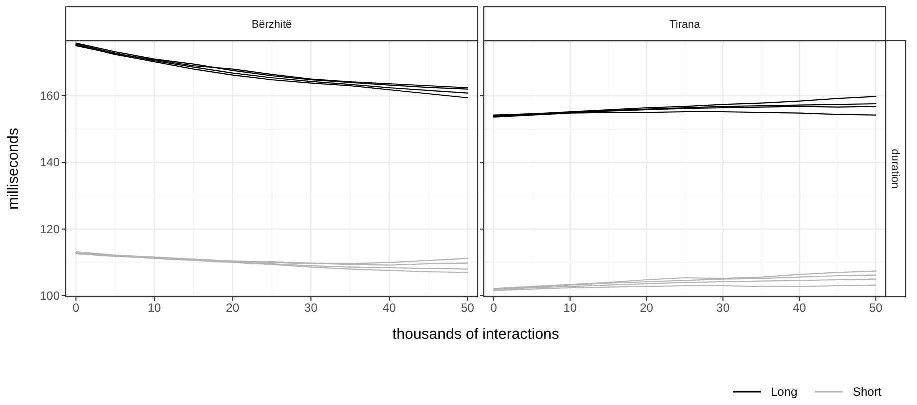 This screenshot has height=405, width=917. I want to click on y-tick-label: 140, so click(50, 163).